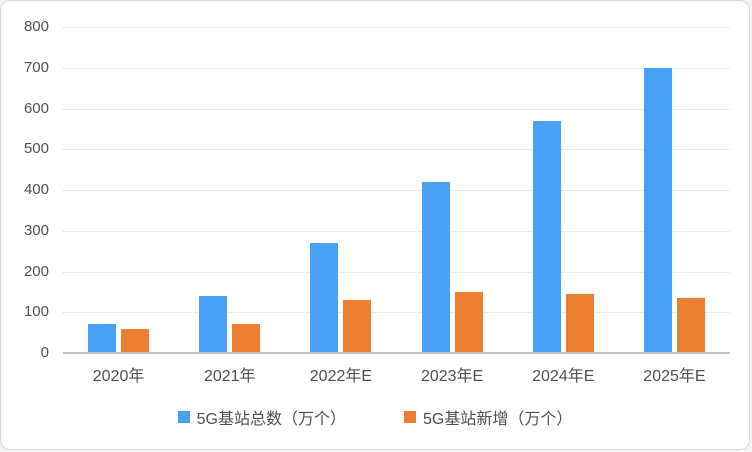 Image resolution: width=752 pixels, height=452 pixels. What do you see at coordinates (468, 322) in the screenshot?
I see `bar-series1-2023年E` at bounding box center [468, 322].